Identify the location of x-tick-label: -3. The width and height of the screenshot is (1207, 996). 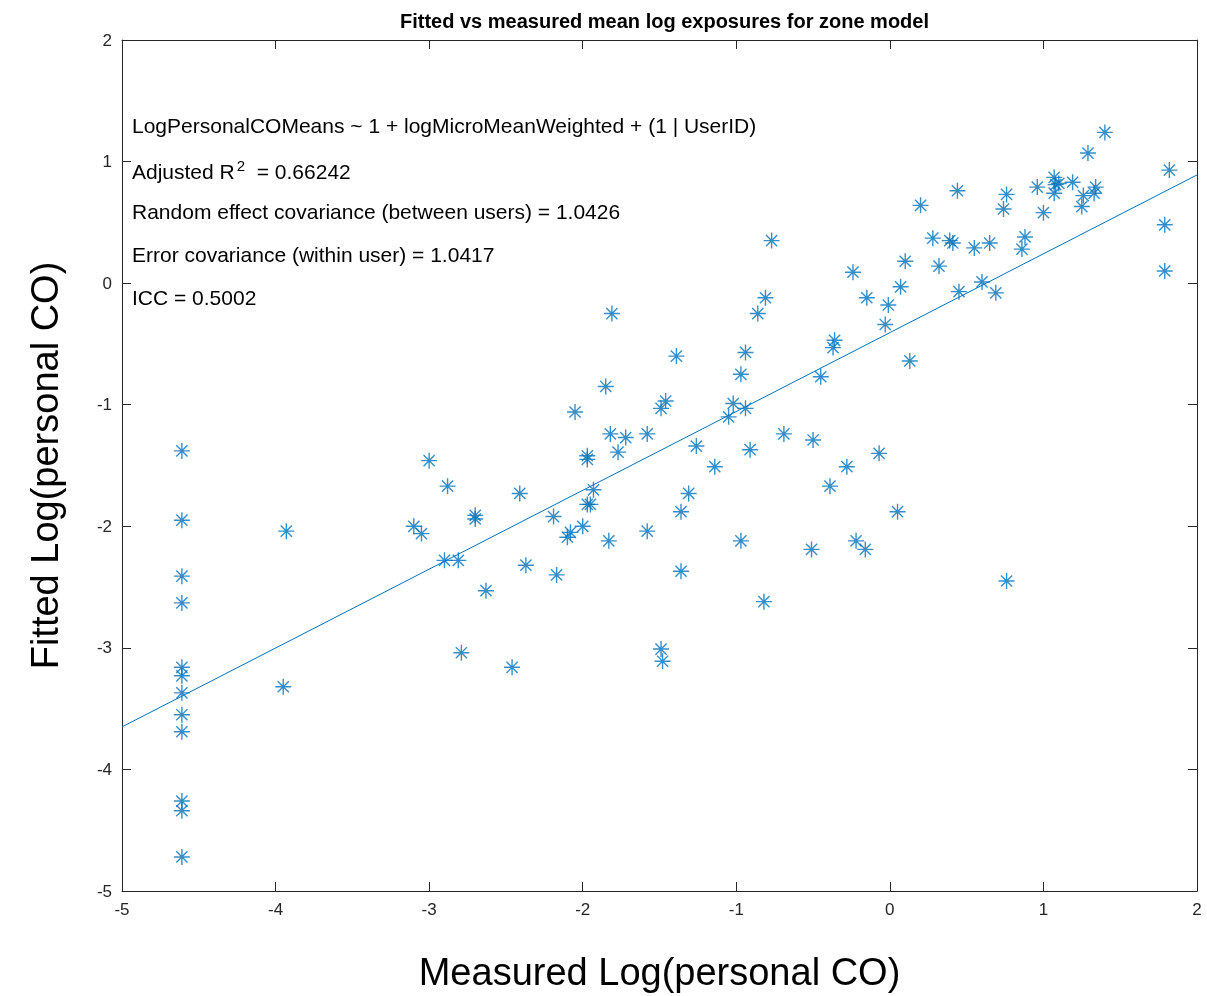
(429, 909).